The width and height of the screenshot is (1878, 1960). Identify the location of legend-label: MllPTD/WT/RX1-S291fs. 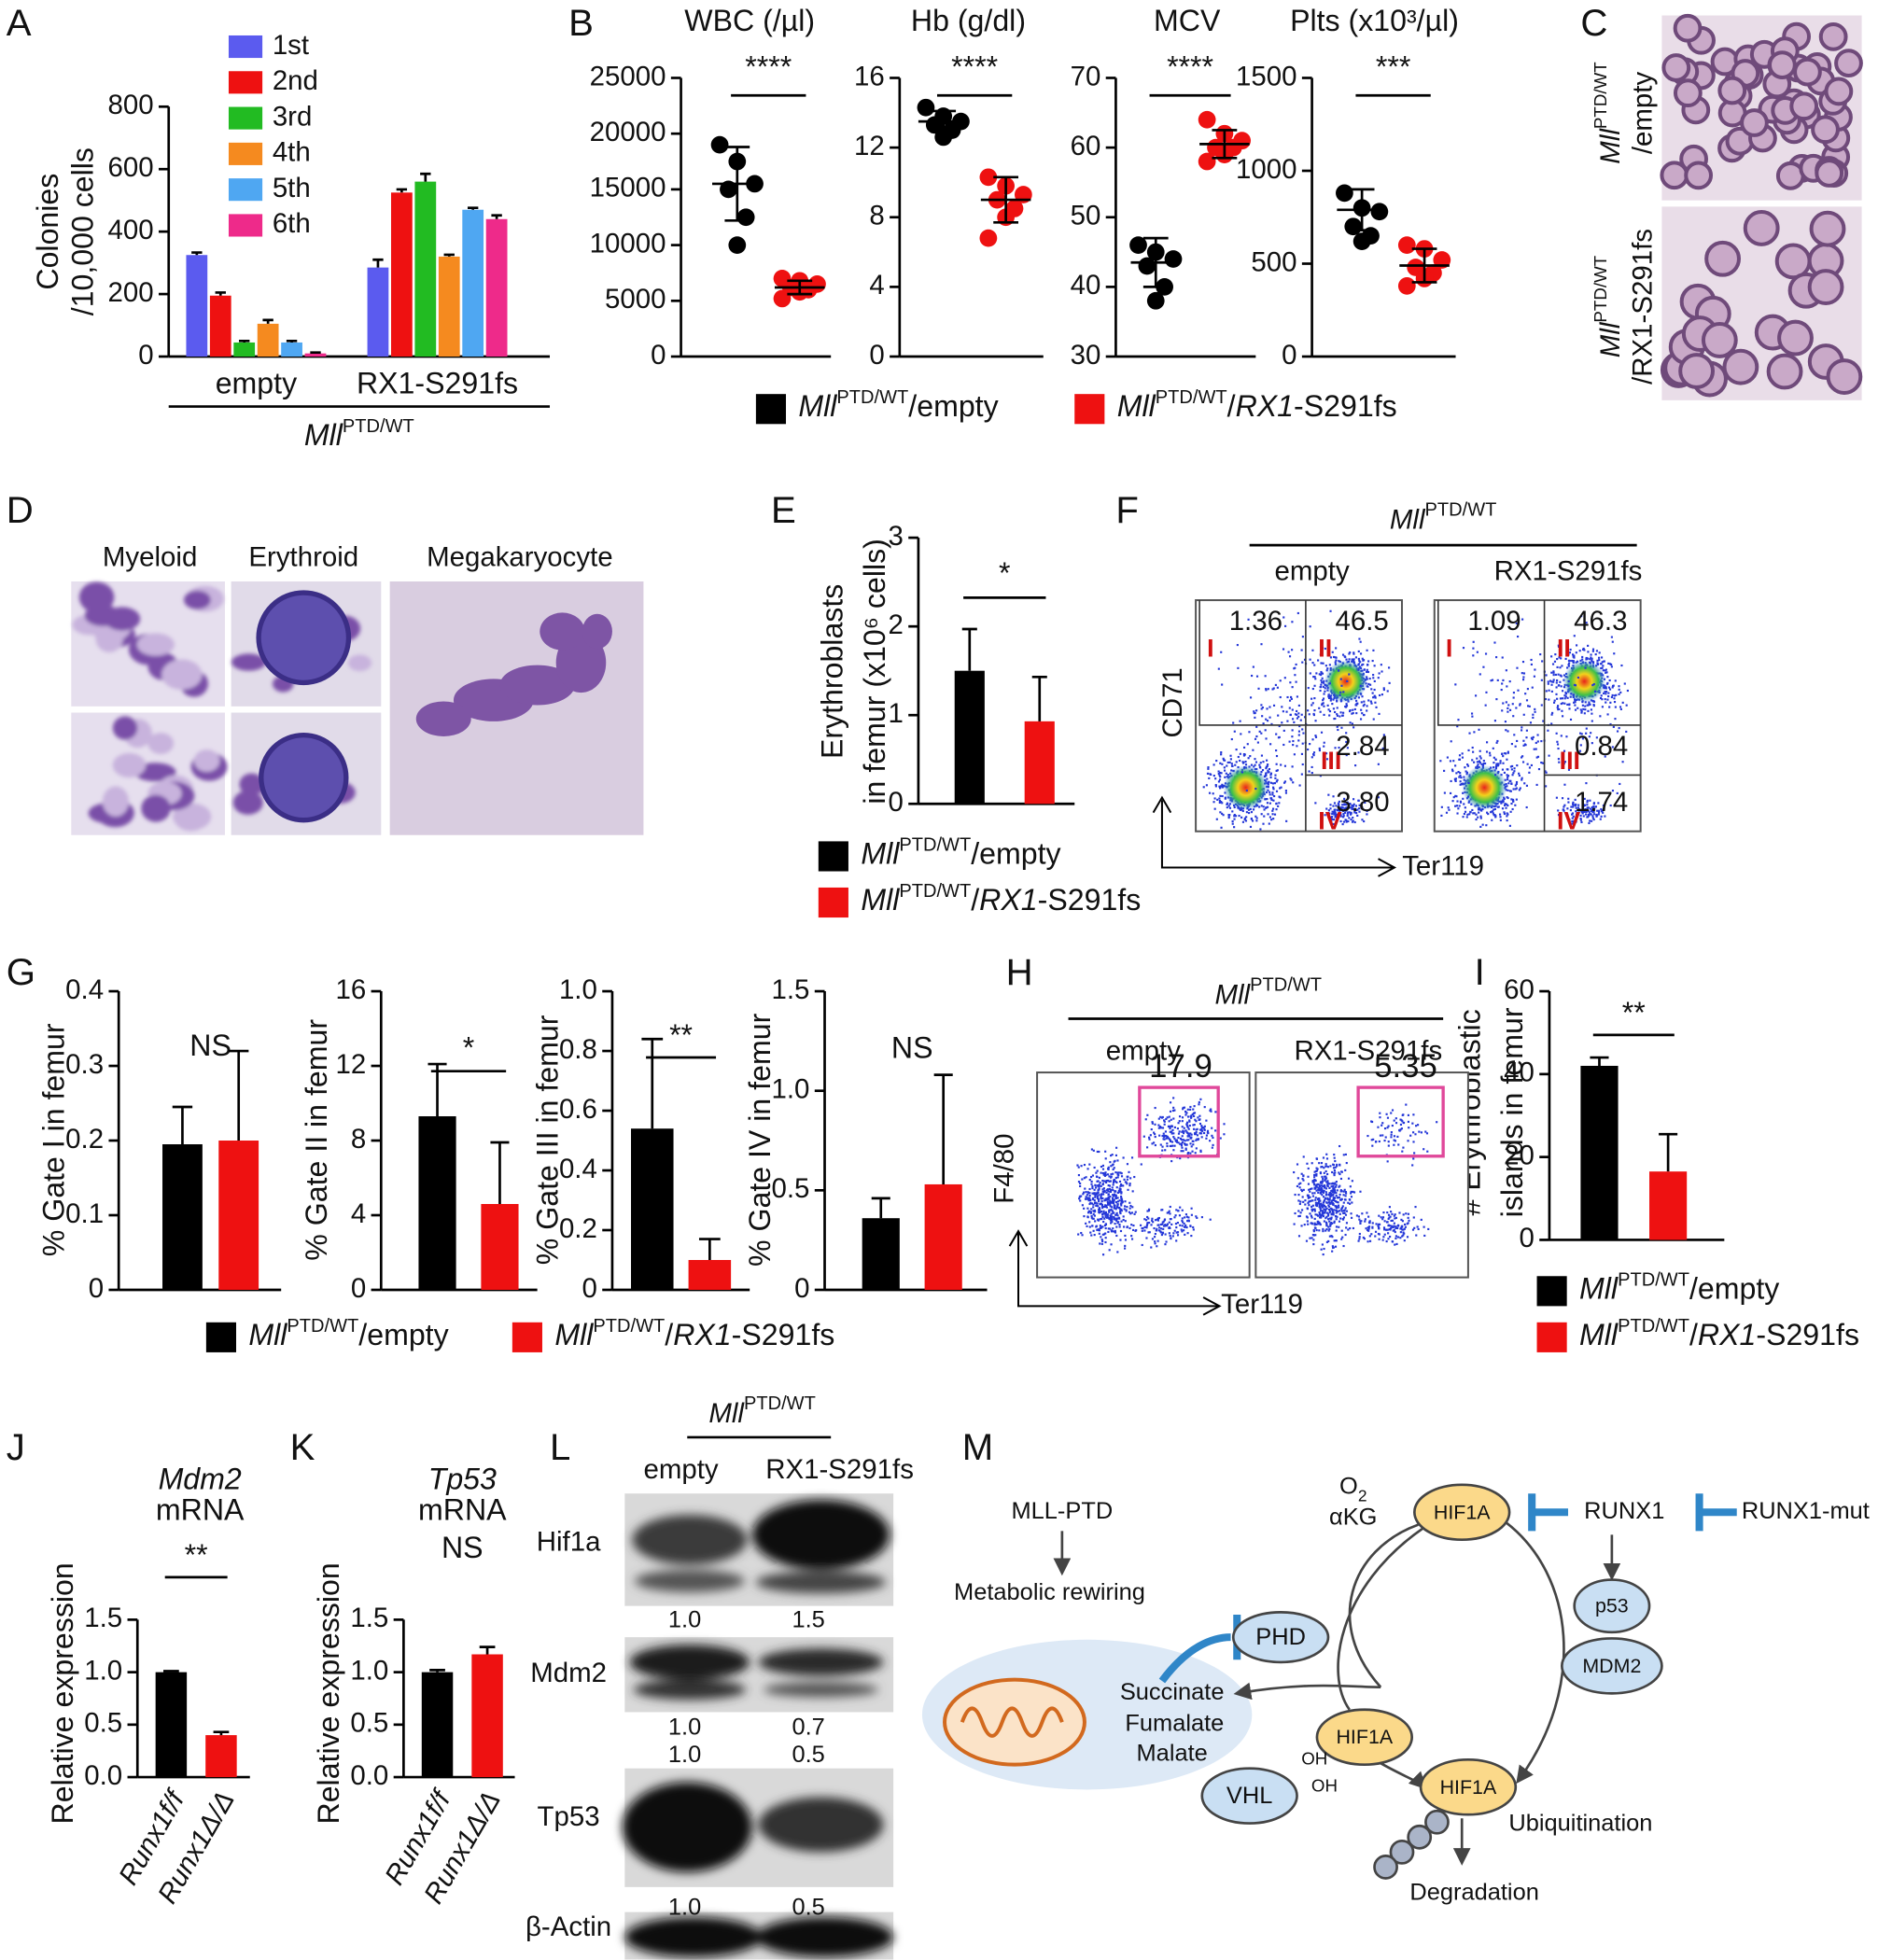
(1257, 406).